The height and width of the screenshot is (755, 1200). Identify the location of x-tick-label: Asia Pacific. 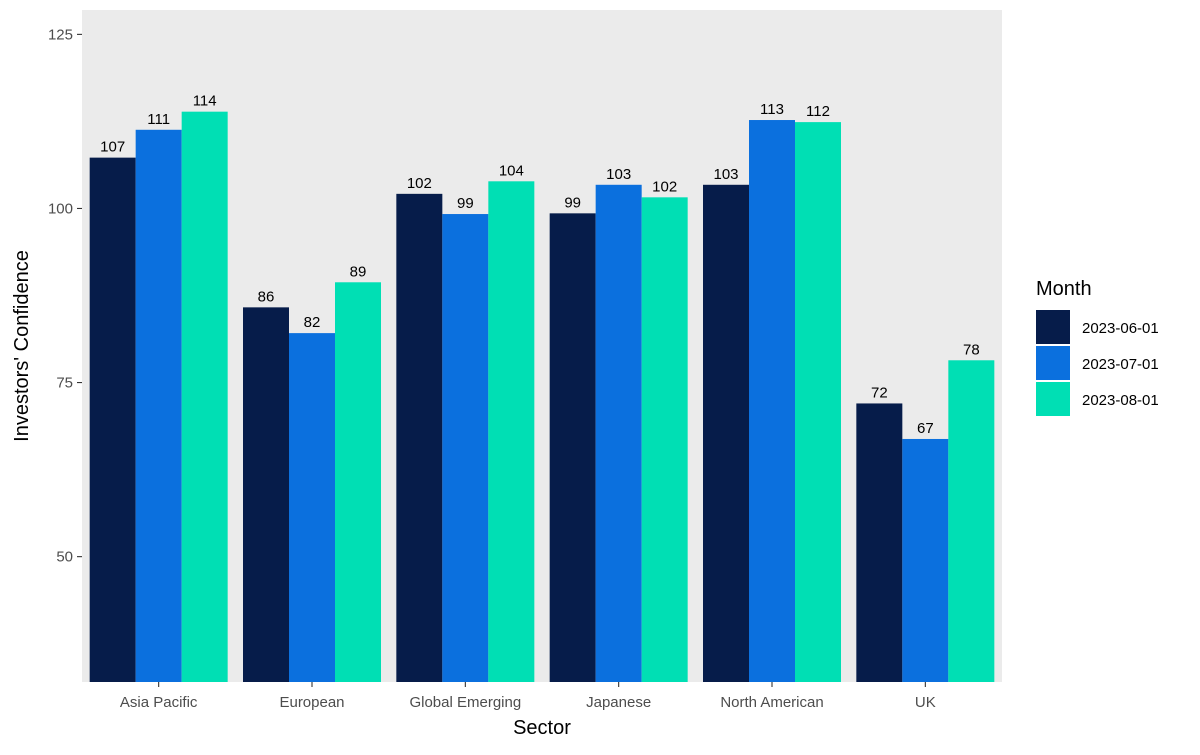
(159, 702).